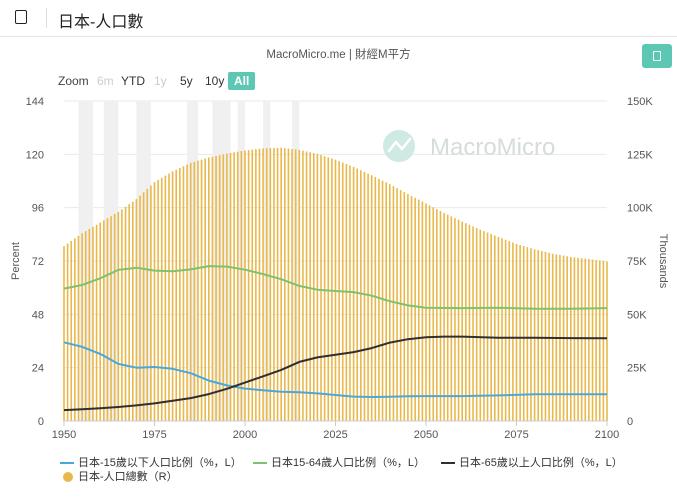 This screenshot has height=500, width=677. What do you see at coordinates (21, 17) in the screenshot?
I see `book-icon` at bounding box center [21, 17].